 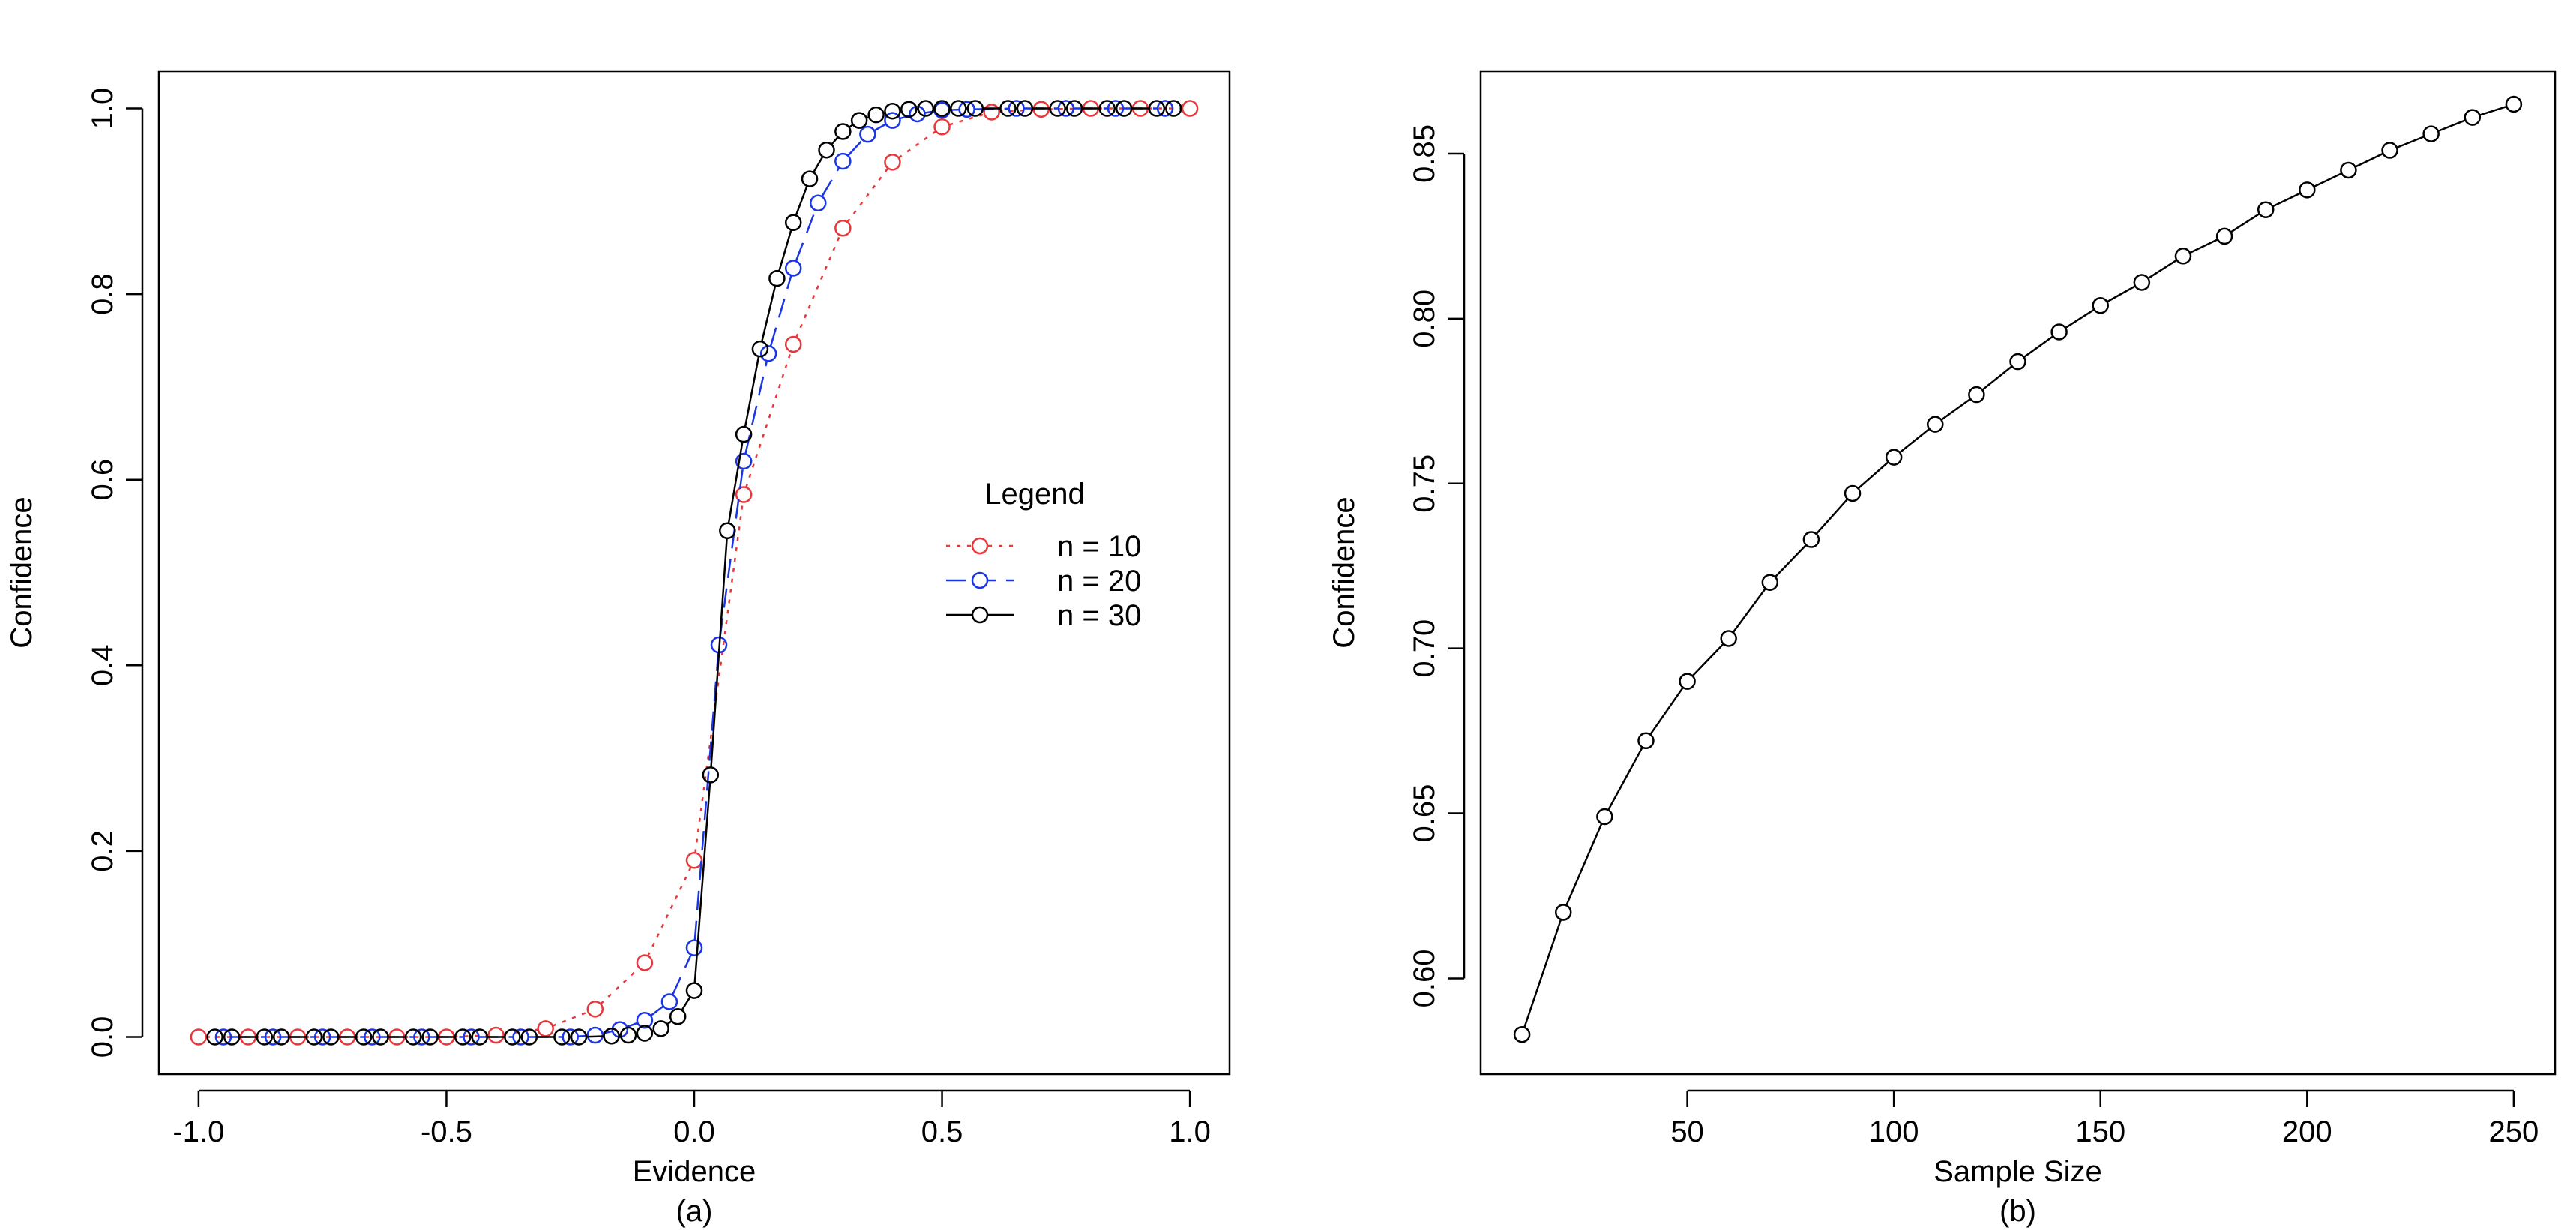 What do you see at coordinates (2307, 1131) in the screenshot?
I see `x-tick-label: 200` at bounding box center [2307, 1131].